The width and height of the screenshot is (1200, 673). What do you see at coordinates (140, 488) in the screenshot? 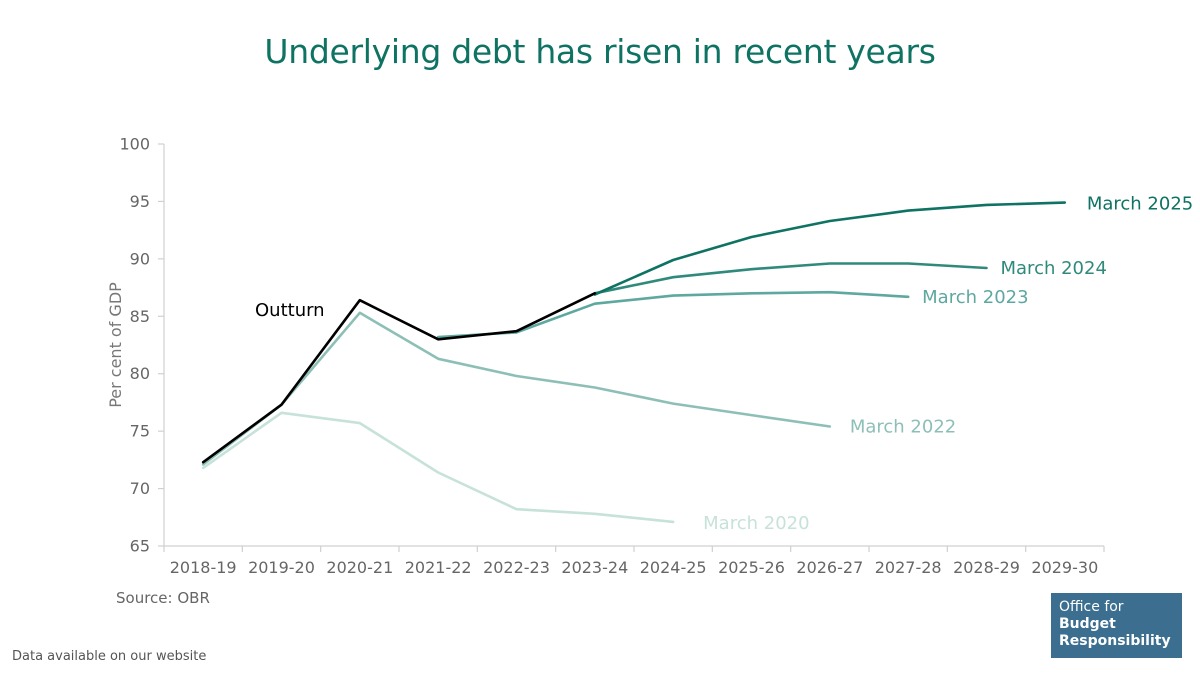
I see `y-tick-label: 70` at bounding box center [140, 488].